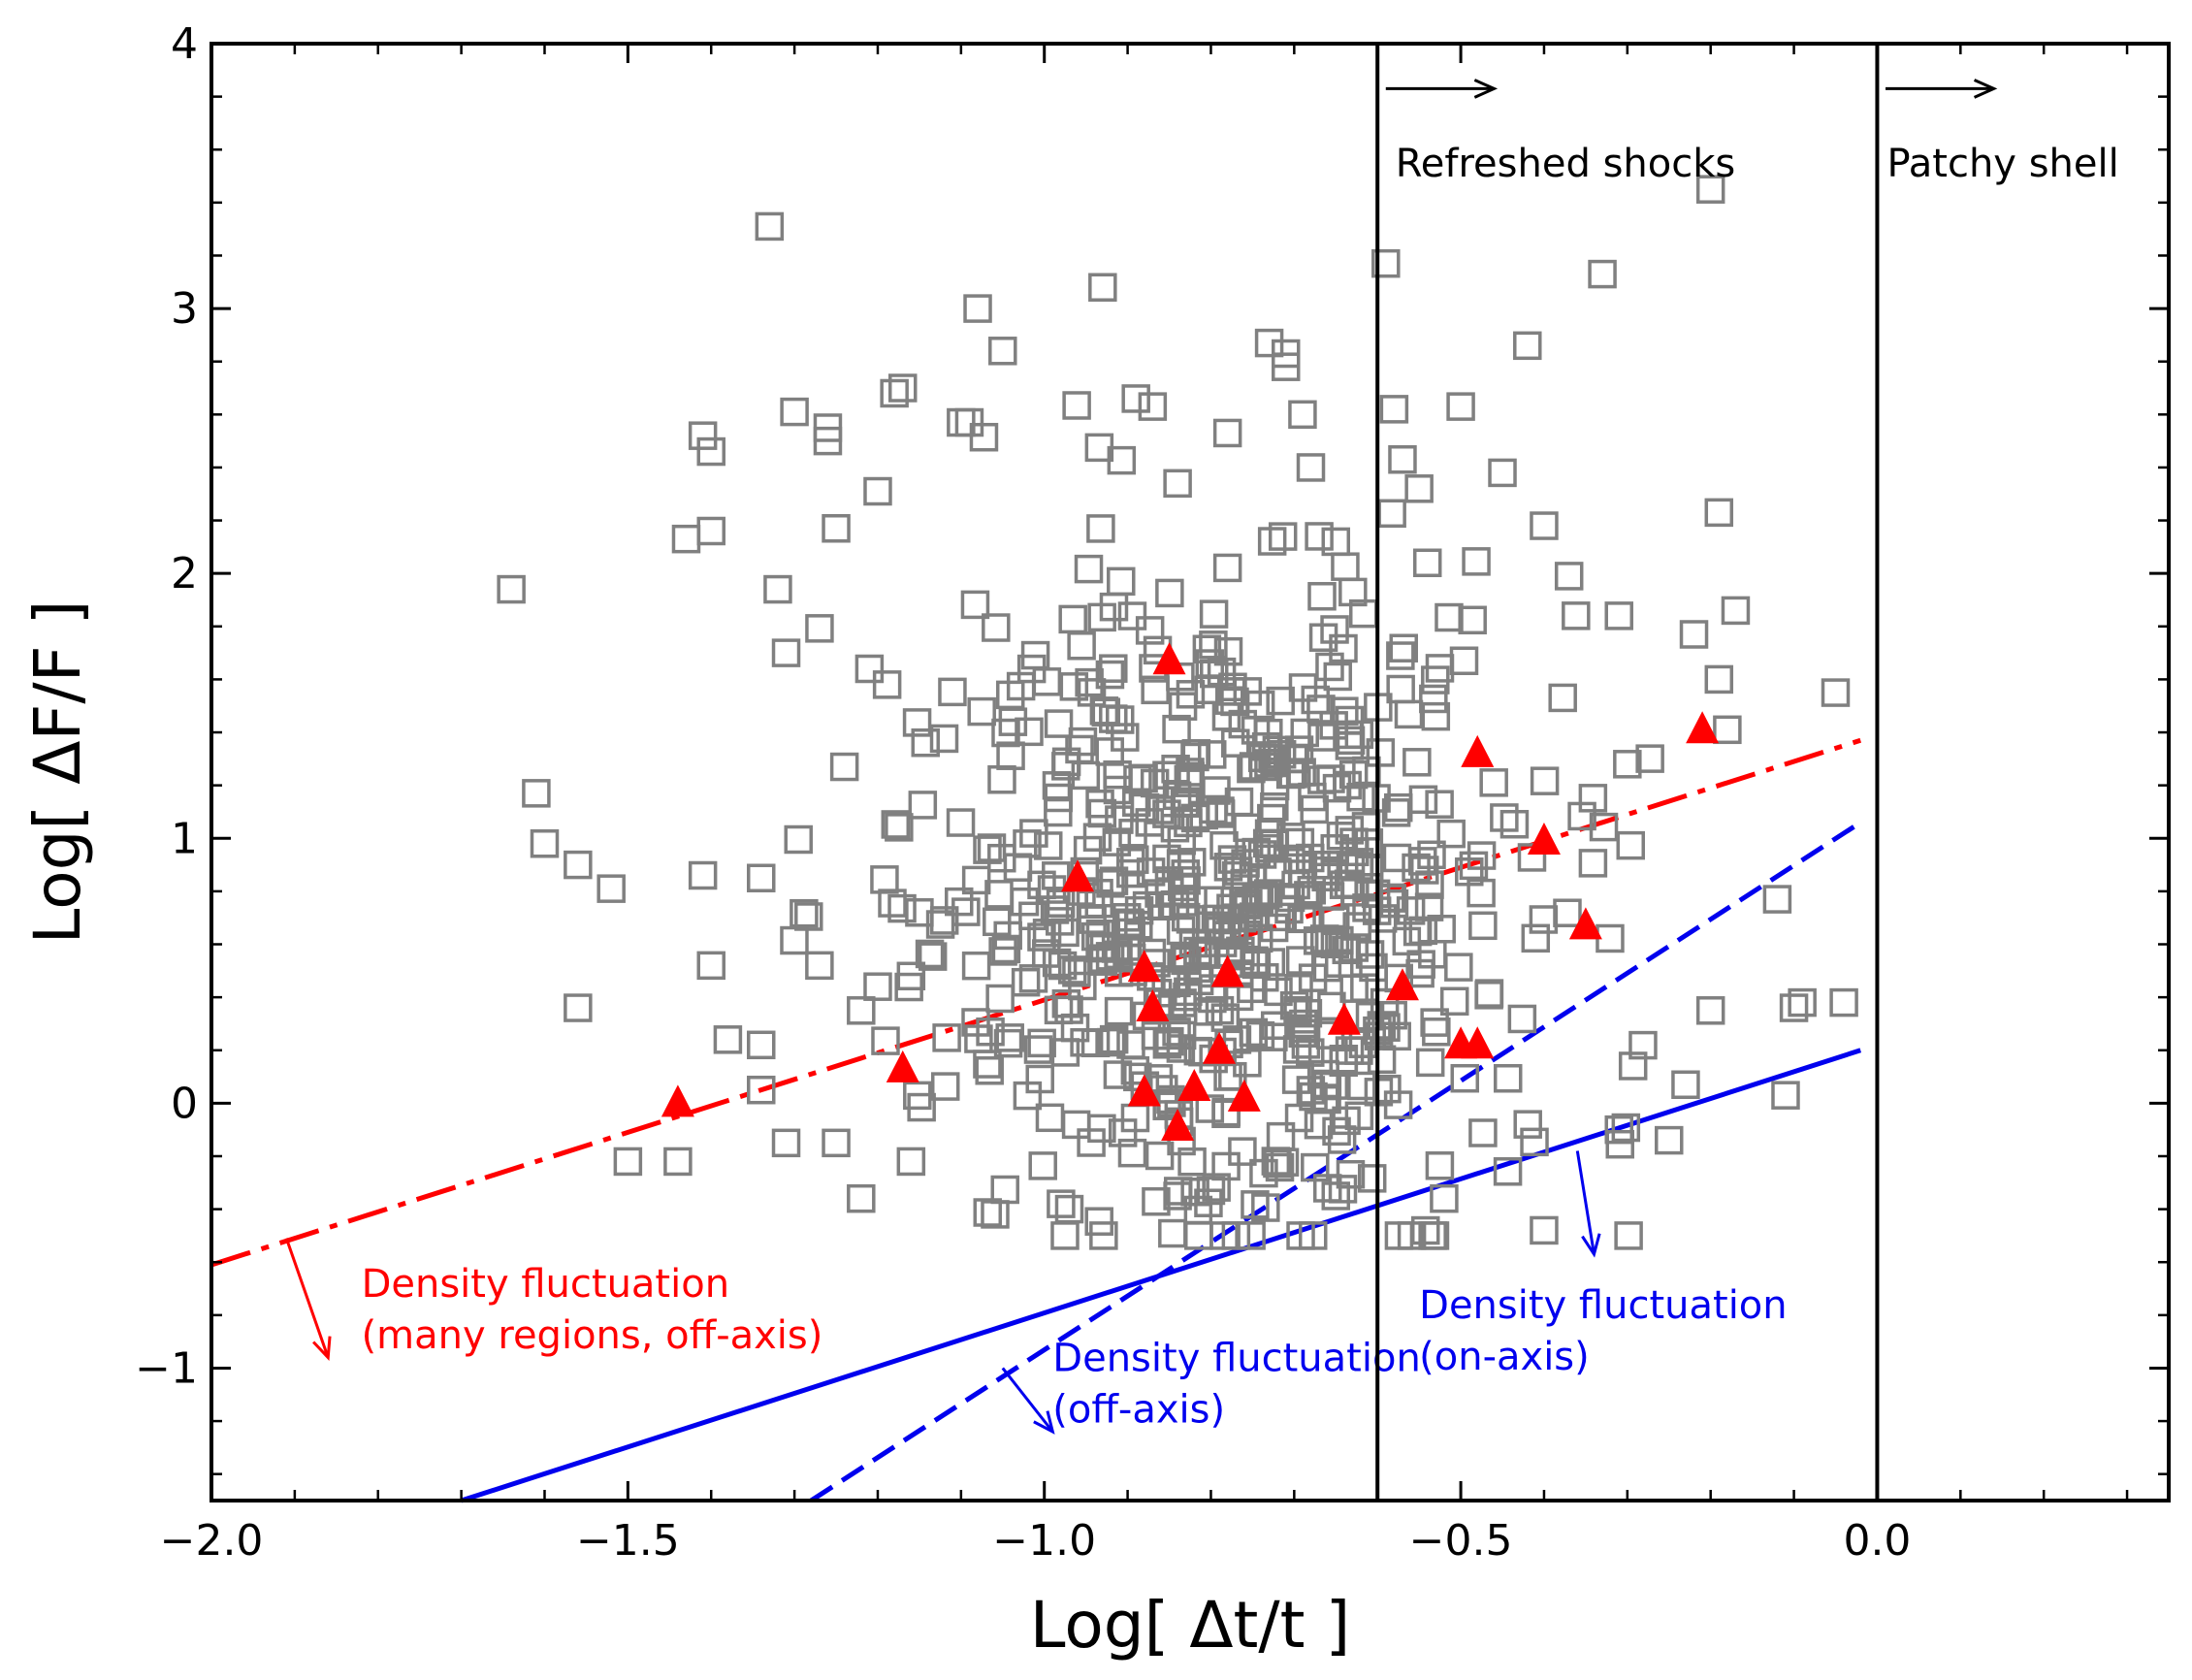 This screenshot has width=2192, height=1680. I want to click on y-tick-label: 2, so click(184, 573).